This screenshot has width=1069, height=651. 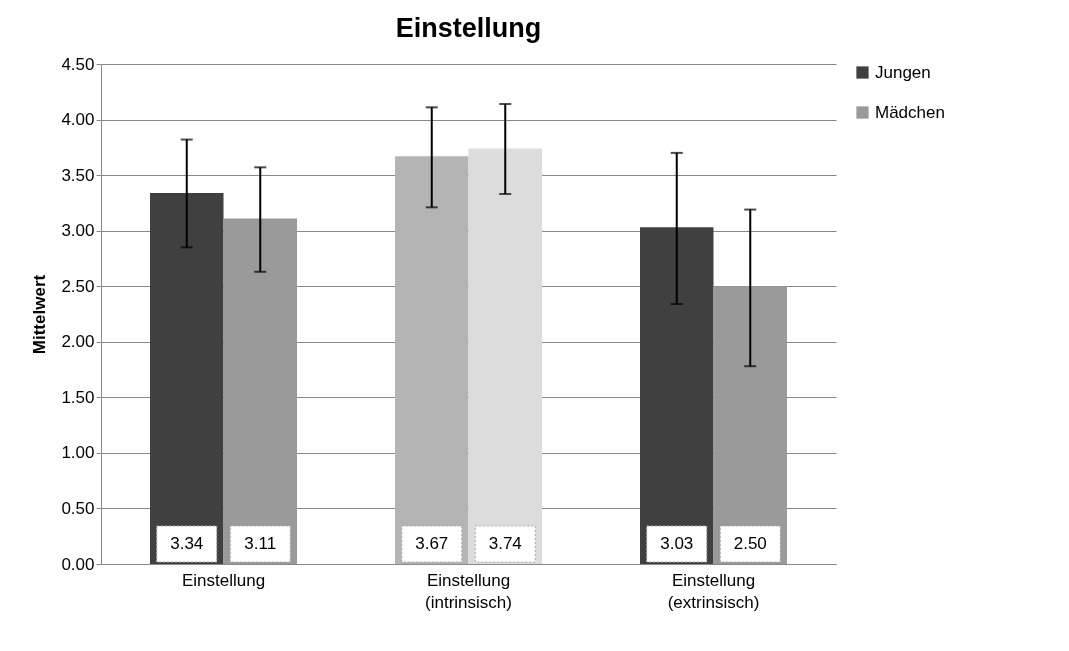 I want to click on chart-title: Einstellung, so click(x=468, y=28).